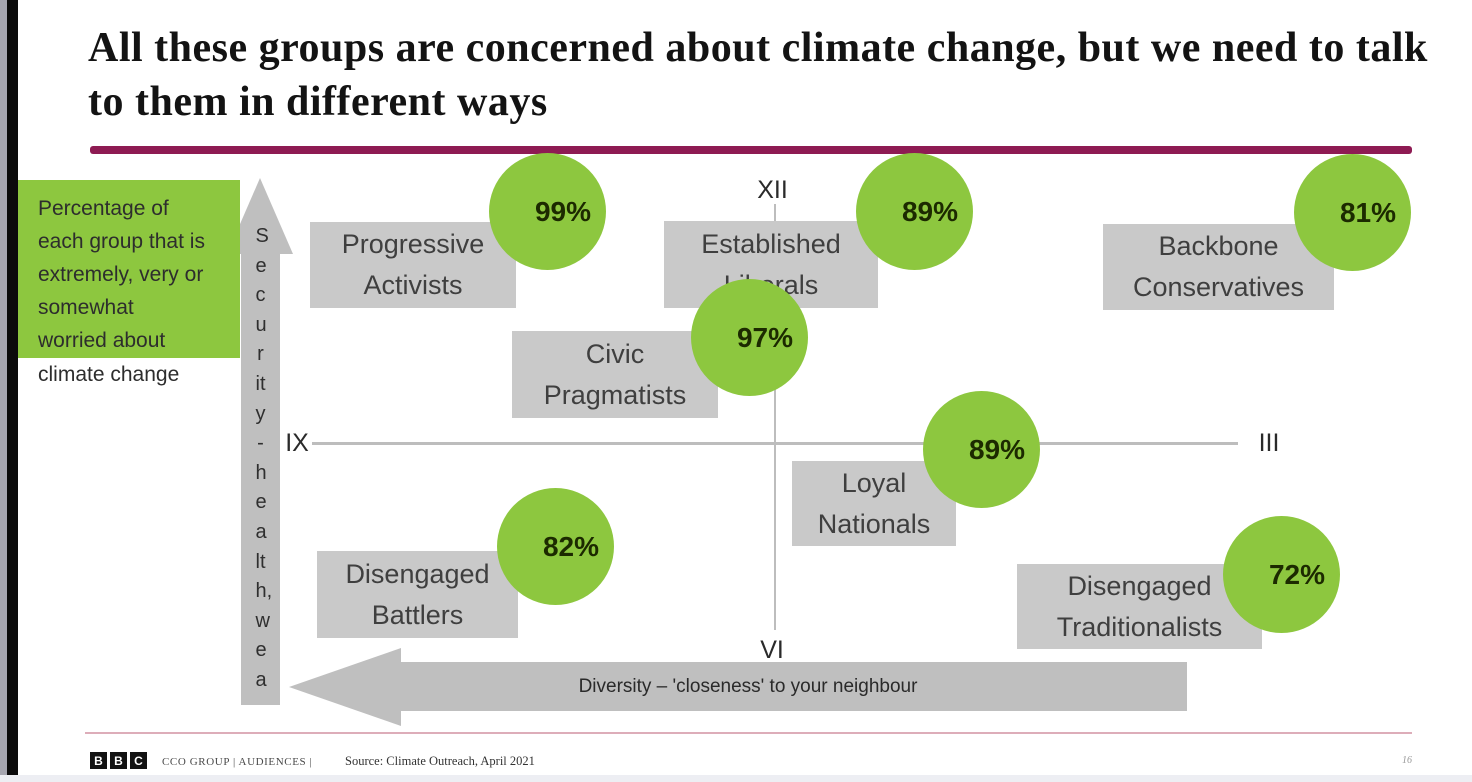 The height and width of the screenshot is (782, 1472). I want to click on clock-label-xii: XII, so click(772, 190).